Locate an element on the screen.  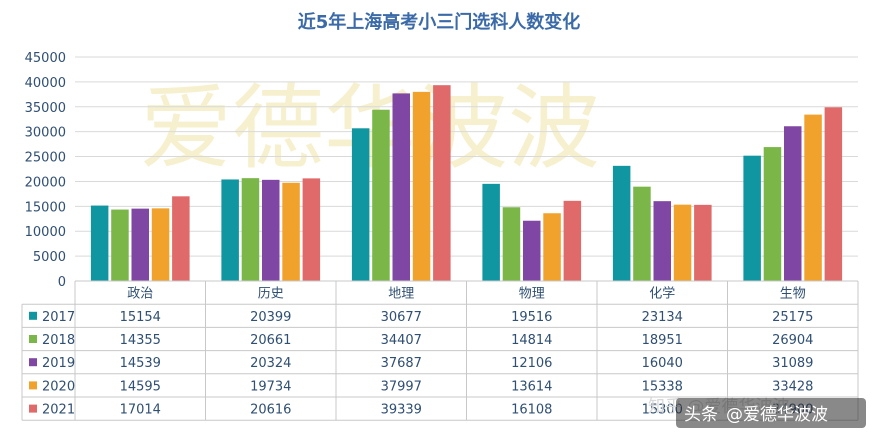
bar-2021-物理 is located at coordinates (572, 240).